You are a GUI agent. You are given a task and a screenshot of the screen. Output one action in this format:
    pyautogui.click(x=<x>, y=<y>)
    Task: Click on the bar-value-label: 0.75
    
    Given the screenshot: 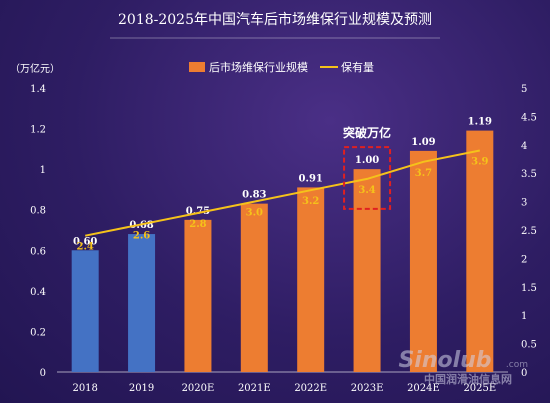 What is the action you would take?
    pyautogui.click(x=198, y=211)
    